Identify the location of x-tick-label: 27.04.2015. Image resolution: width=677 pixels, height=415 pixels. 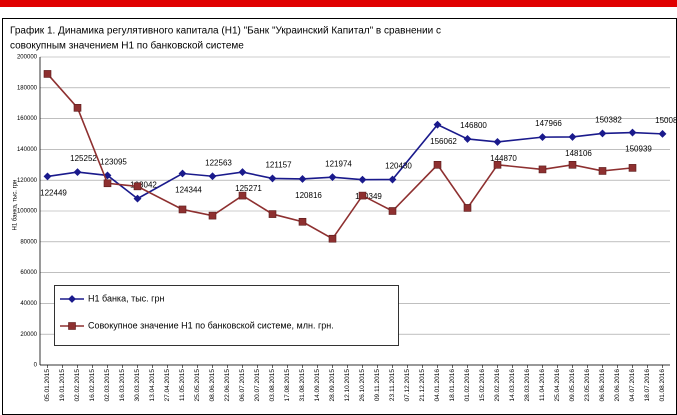
(167, 385).